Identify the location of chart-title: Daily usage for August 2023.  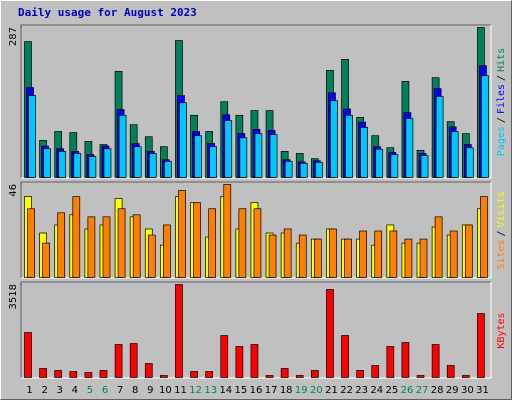
(107, 12).